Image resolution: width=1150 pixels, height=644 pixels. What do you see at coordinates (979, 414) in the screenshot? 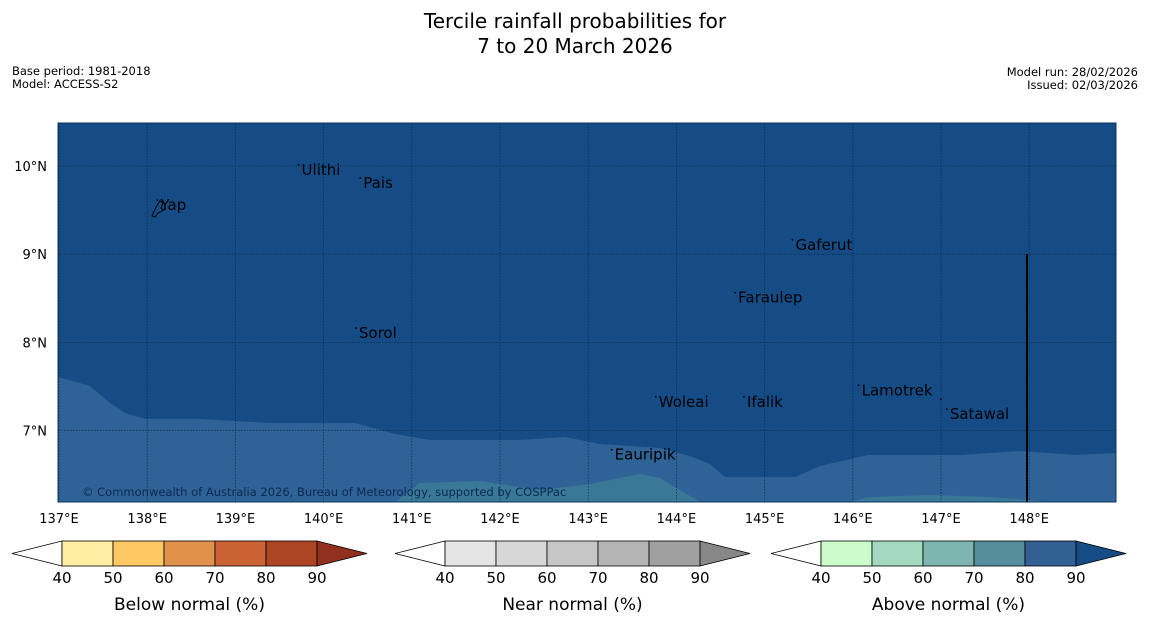
I see `place-label: Satawal` at bounding box center [979, 414].